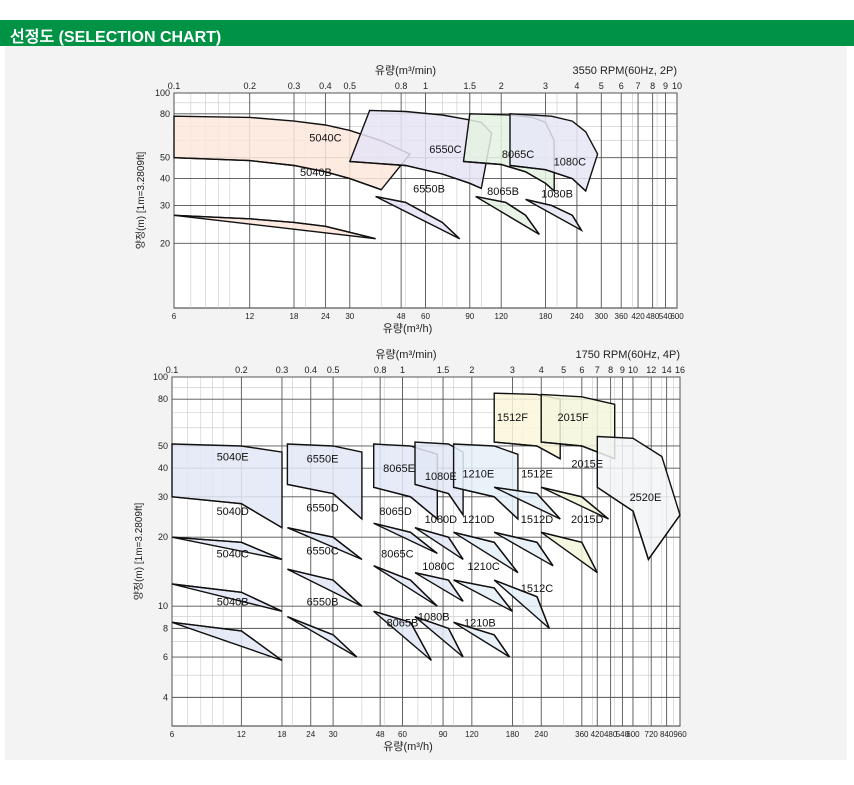  Describe the element at coordinates (333, 734) in the screenshot. I see `chart2-xtick: 30` at that location.